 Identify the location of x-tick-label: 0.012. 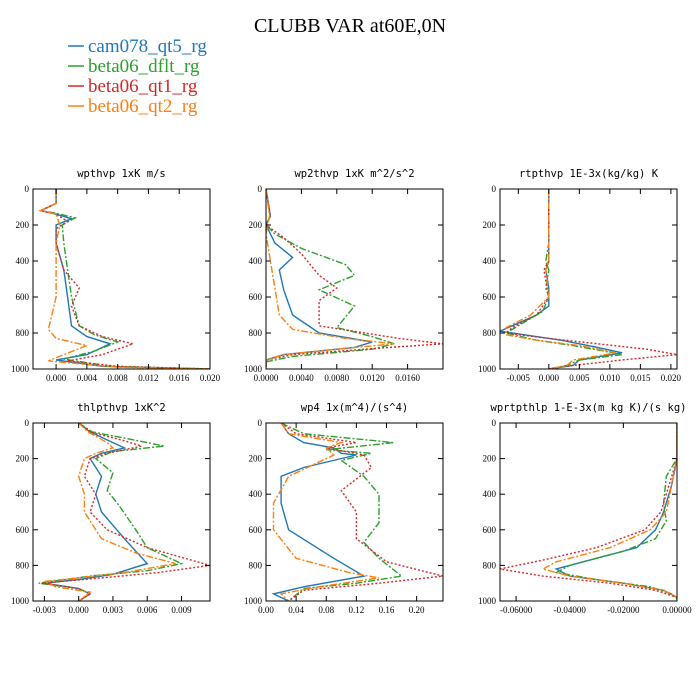
(148, 378).